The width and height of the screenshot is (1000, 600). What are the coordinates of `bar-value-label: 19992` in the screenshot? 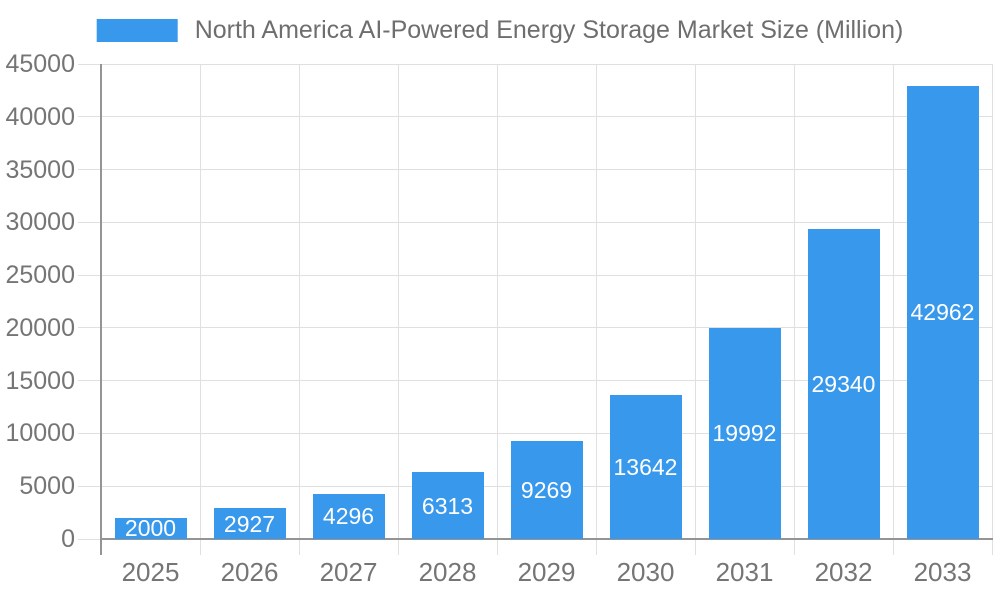 It's located at (744, 433).